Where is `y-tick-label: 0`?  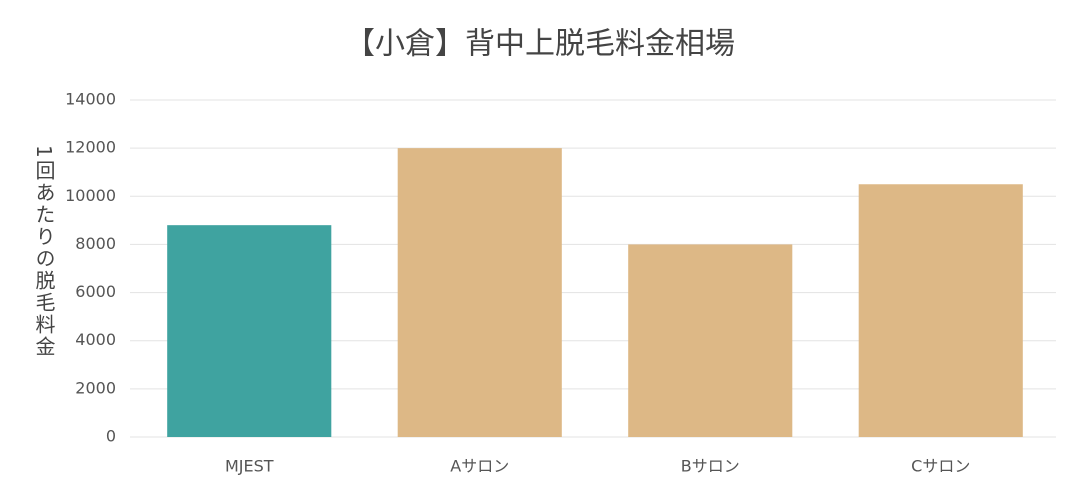
y-tick-label: 0 is located at coordinates (111, 436).